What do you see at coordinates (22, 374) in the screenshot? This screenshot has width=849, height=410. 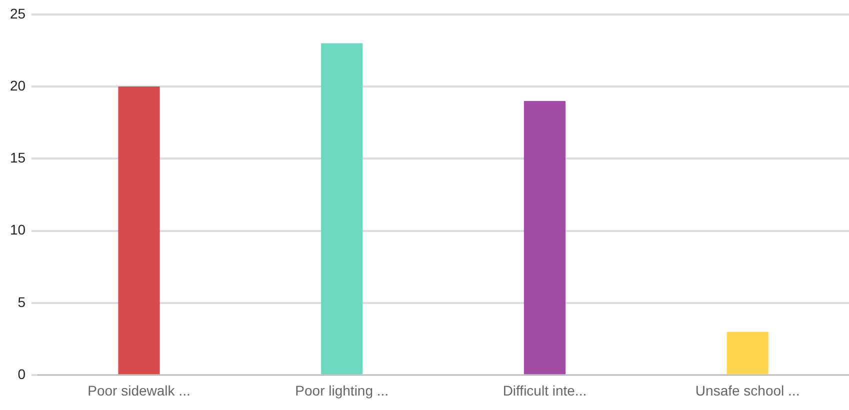 I see `y-tick-label: 0` at bounding box center [22, 374].